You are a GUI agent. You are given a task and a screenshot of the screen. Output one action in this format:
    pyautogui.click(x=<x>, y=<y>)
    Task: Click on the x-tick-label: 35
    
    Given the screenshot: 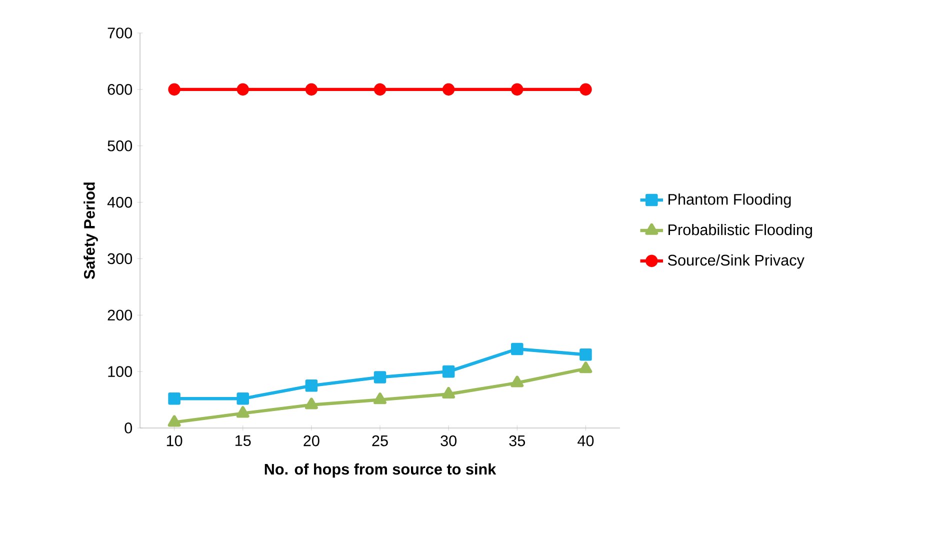 What is the action you would take?
    pyautogui.click(x=517, y=440)
    